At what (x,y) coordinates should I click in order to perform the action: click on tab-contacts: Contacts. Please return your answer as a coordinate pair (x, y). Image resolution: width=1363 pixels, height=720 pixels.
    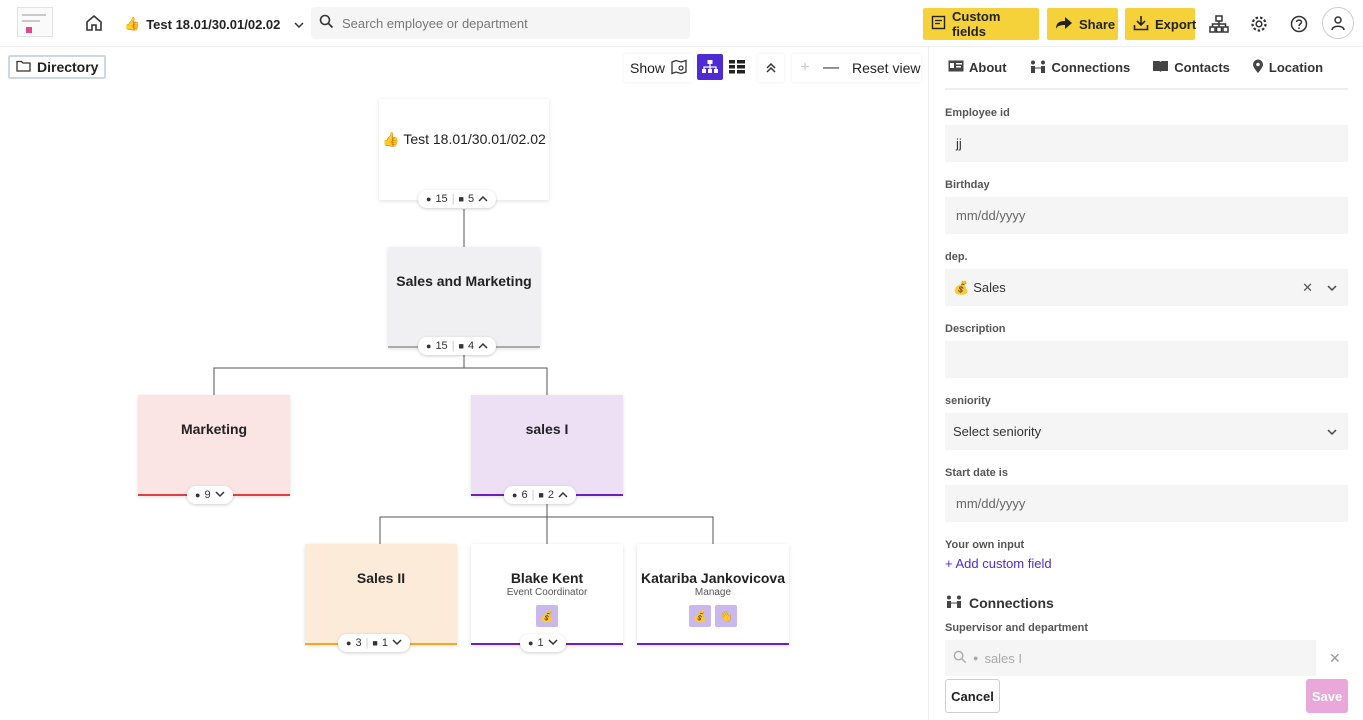
    Looking at the image, I should click on (1191, 68).